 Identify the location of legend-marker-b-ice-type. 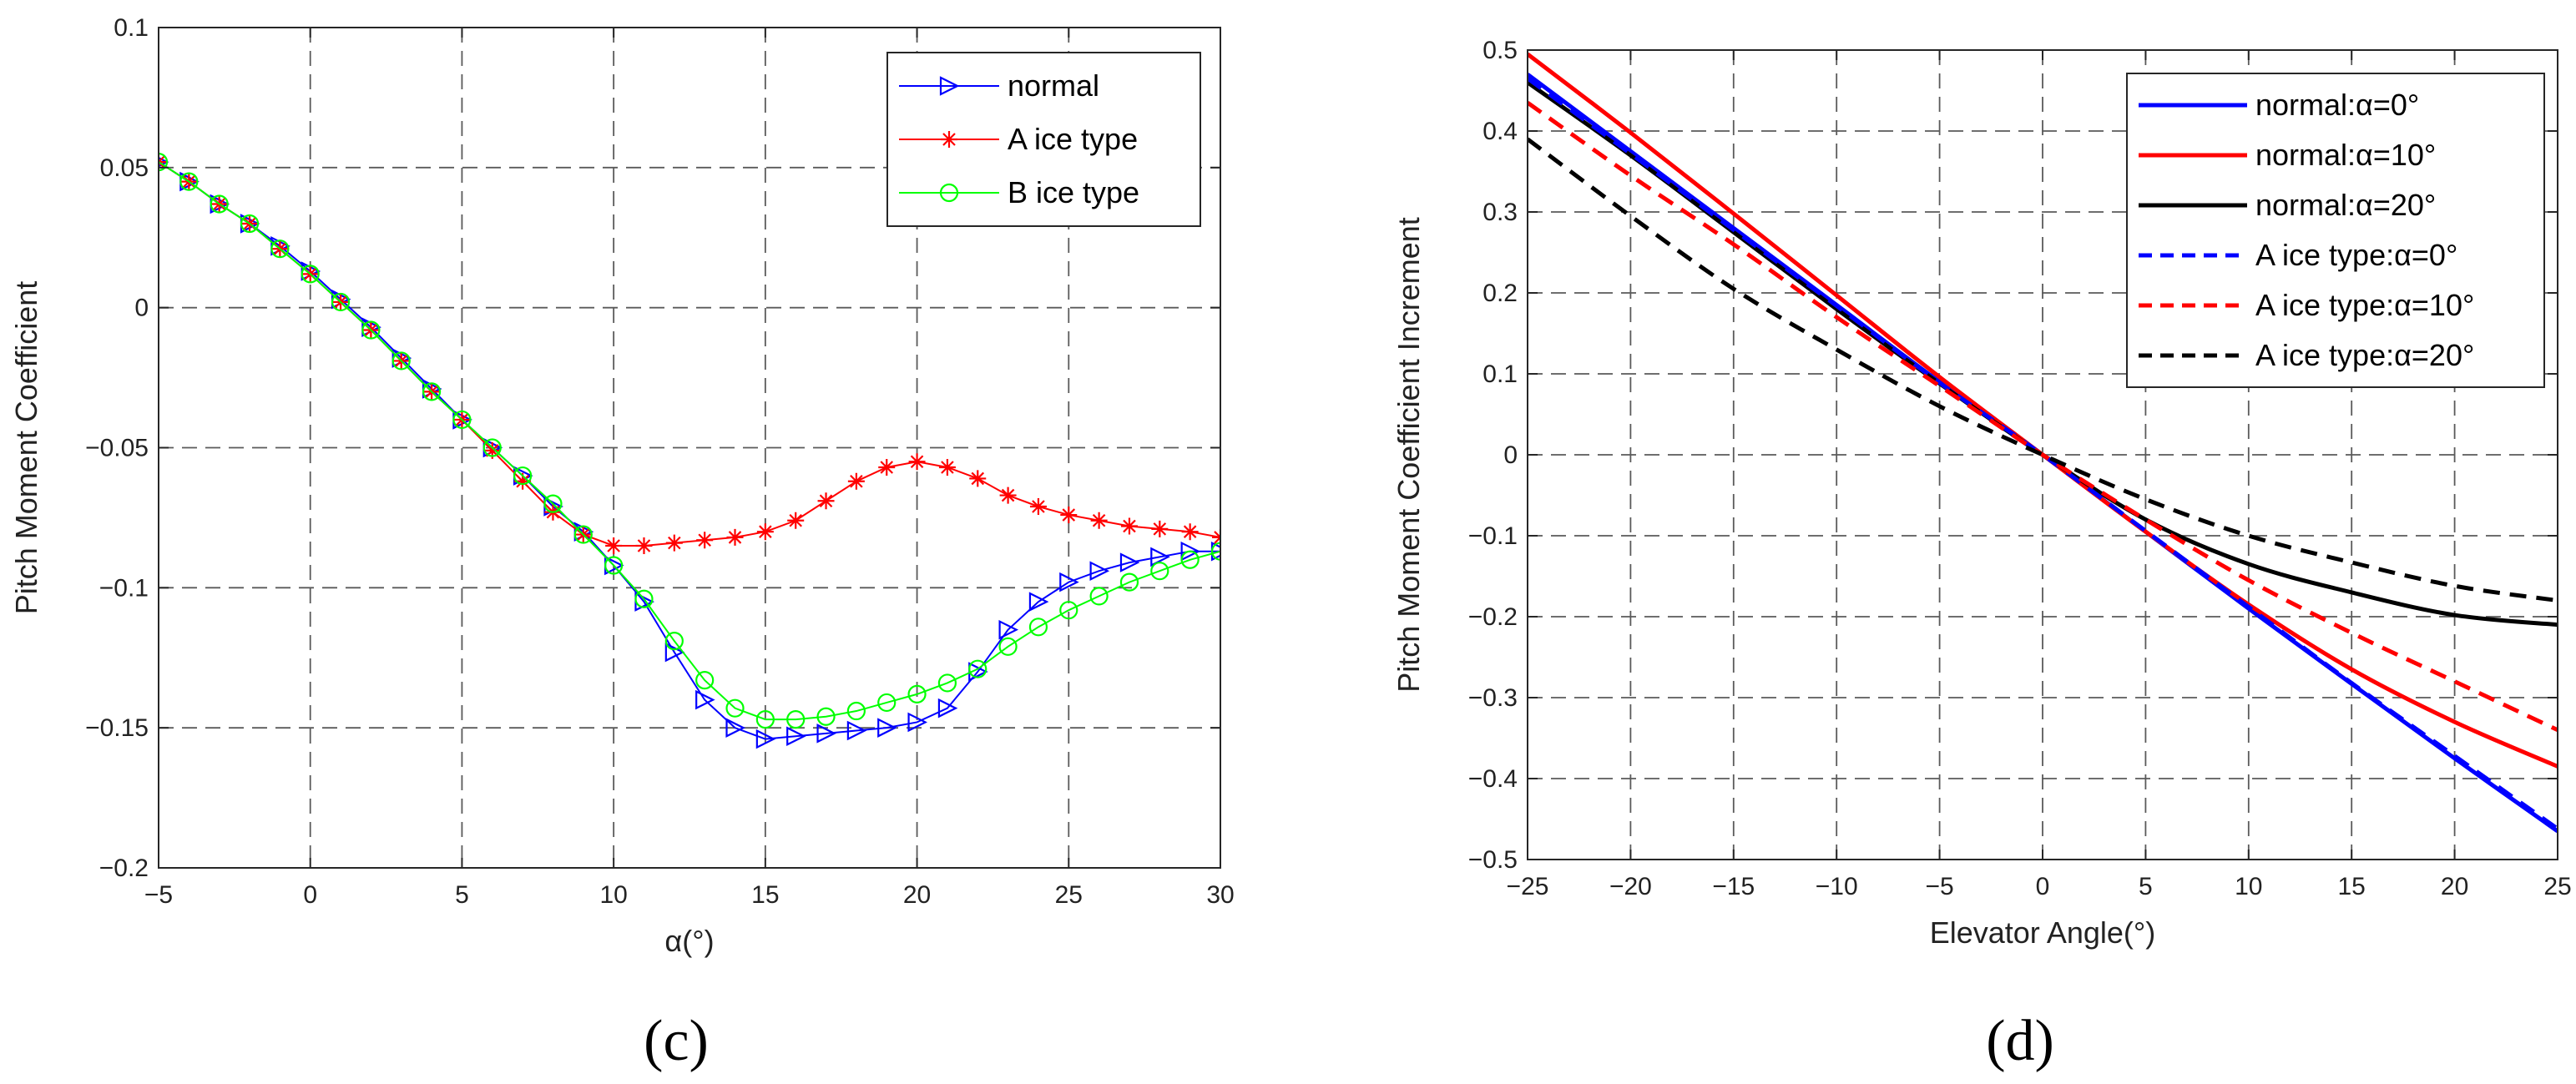
(949, 193).